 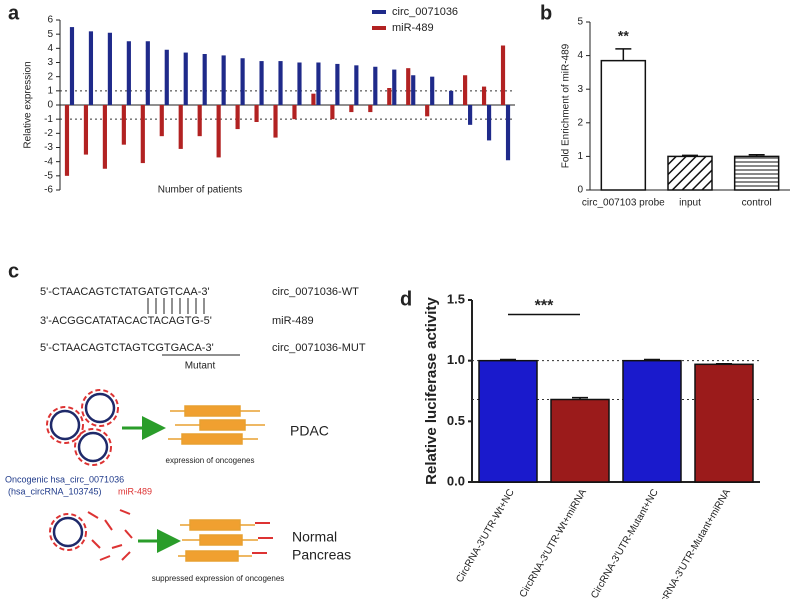 What do you see at coordinates (50, 20) in the screenshot?
I see `y-tick-label: 6` at bounding box center [50, 20].